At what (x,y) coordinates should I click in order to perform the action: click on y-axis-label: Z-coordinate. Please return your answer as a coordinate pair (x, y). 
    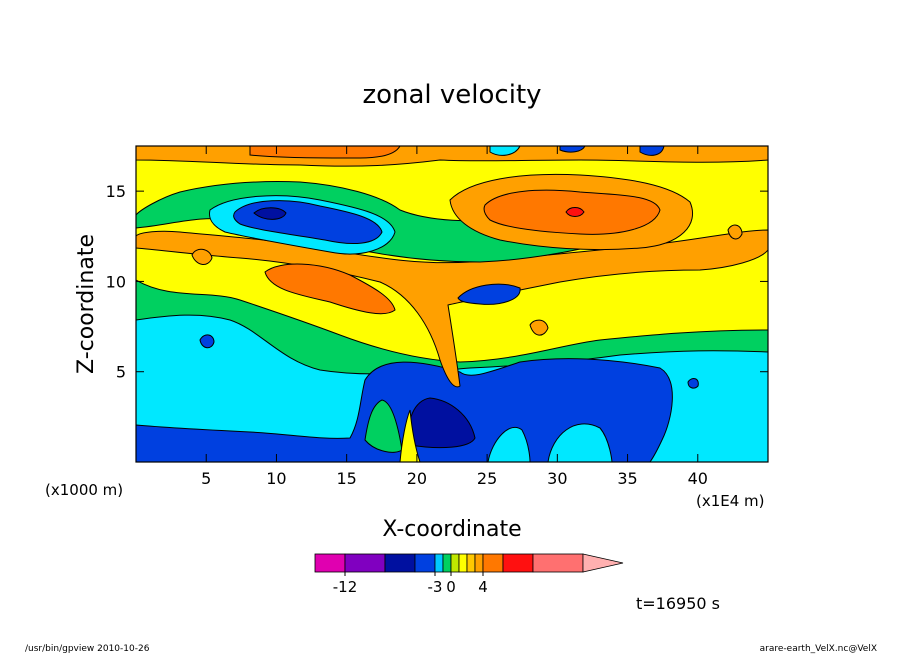
    Looking at the image, I should click on (86, 304).